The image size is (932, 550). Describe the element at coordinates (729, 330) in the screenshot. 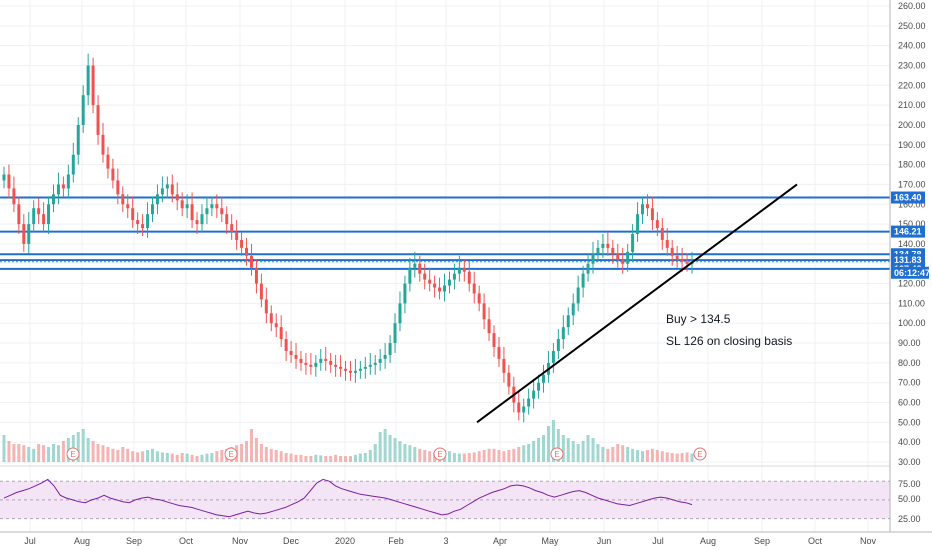

I see `annotations: Buy > 134.5 SL 126 on closing basis` at that location.